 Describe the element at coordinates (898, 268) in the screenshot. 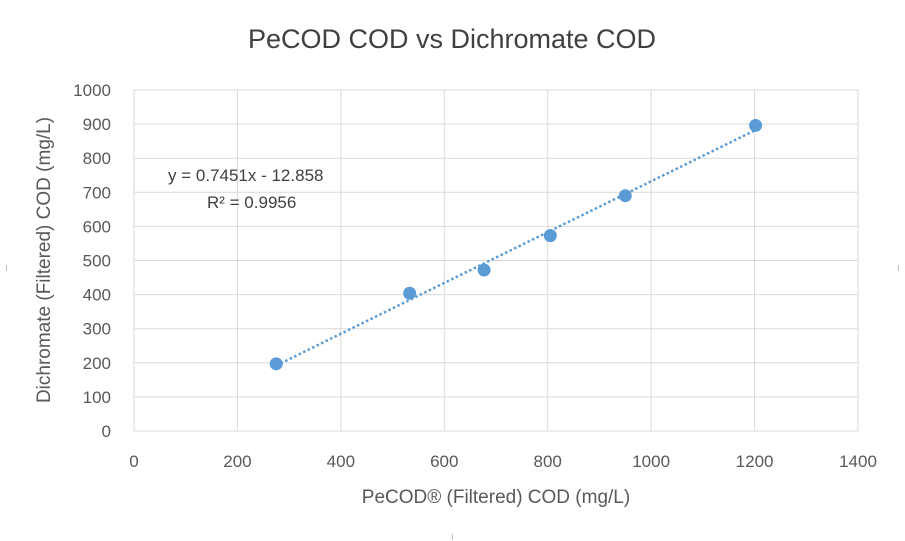

I see `edge-mark-right` at that location.